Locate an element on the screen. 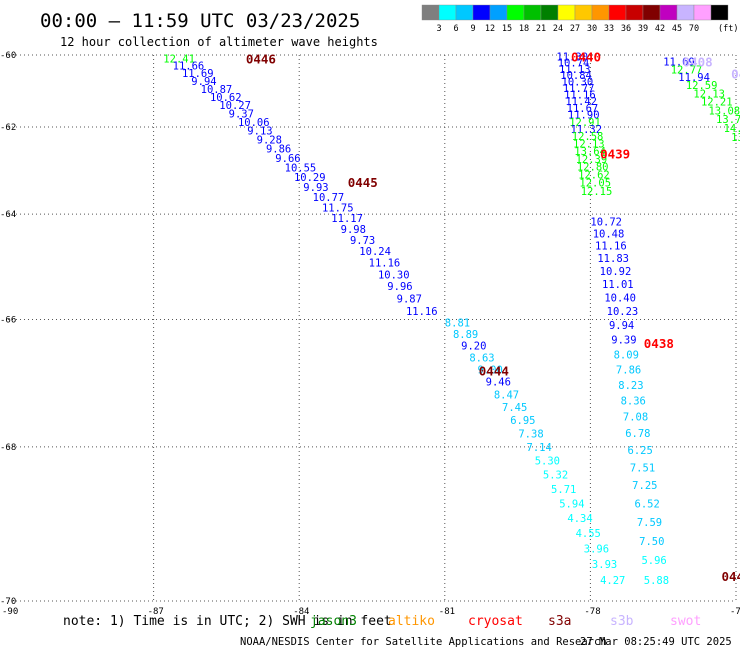 The width and height of the screenshot is (740, 654). color-scale-legend: 3 6 9 12 15 18 21 24 27 30 33 36 39 42 45 70 (ft) is located at coordinates (579, 19).